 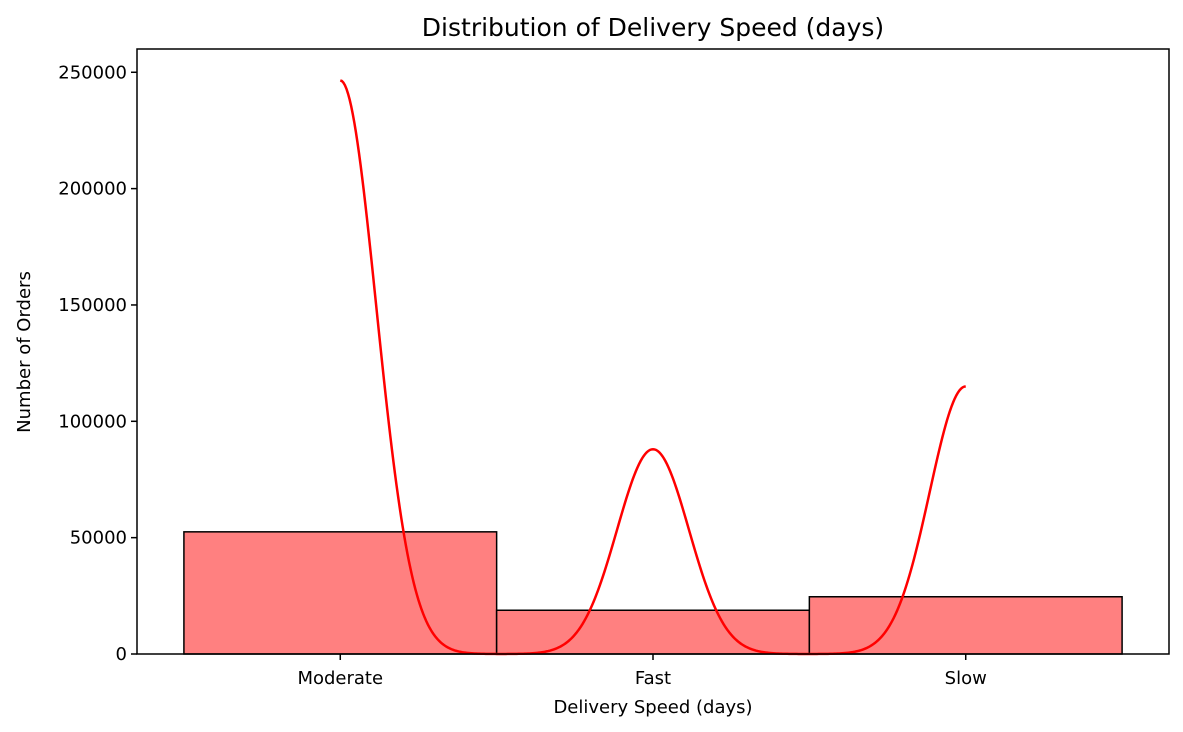 What do you see at coordinates (92, 72) in the screenshot?
I see `y-tick-label: 250000` at bounding box center [92, 72].